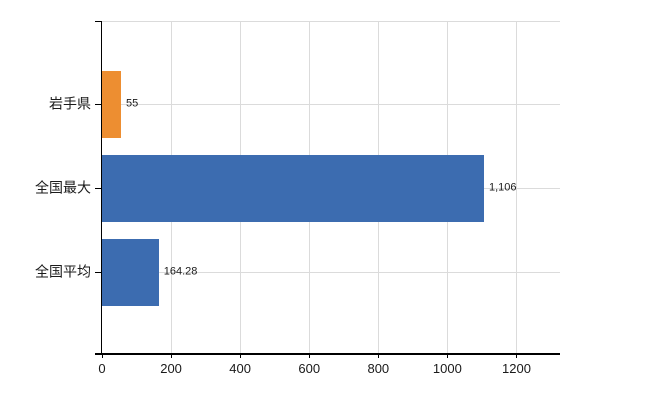 The height and width of the screenshot is (400, 650). Describe the element at coordinates (63, 187) in the screenshot. I see `category-label-1: 全国最大` at that location.